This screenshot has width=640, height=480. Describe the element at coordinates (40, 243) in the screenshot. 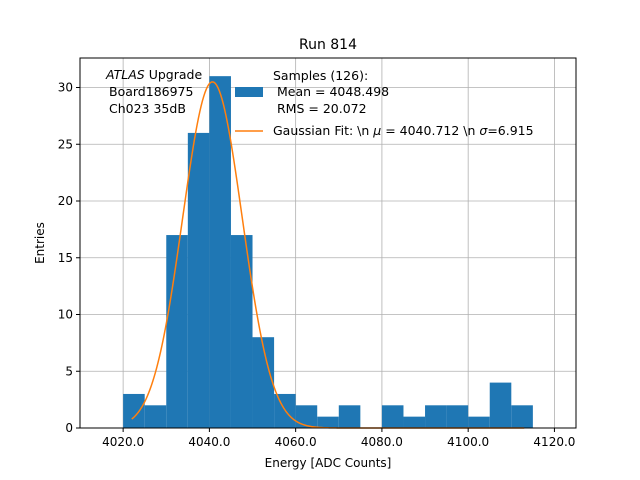

I see `y-axis-label: Entries` at that location.